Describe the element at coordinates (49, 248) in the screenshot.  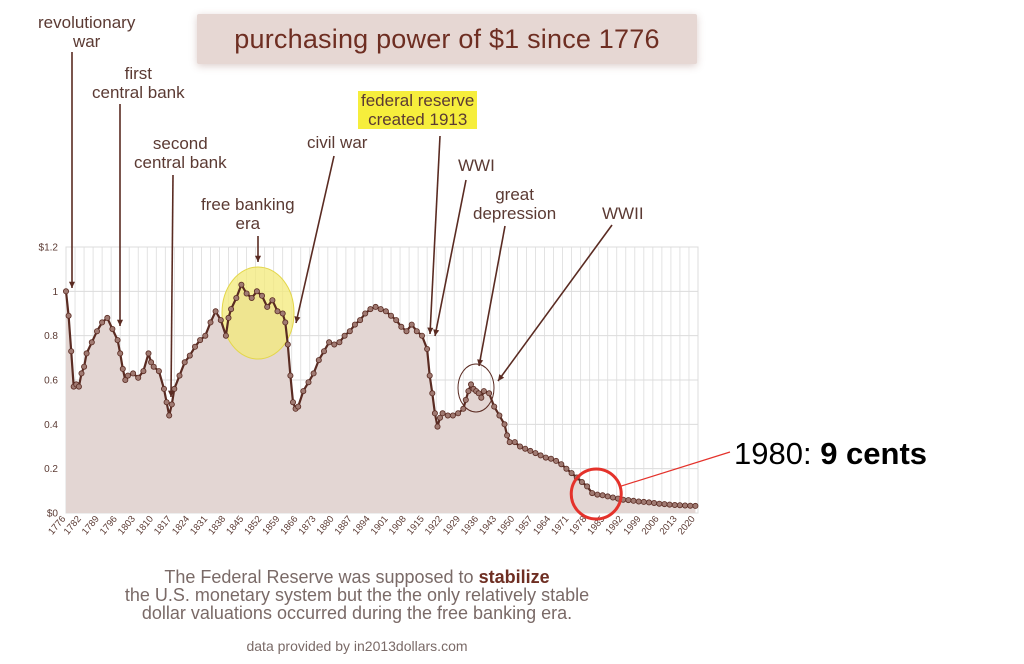
I see `y-tick-label: $1.2` at that location.